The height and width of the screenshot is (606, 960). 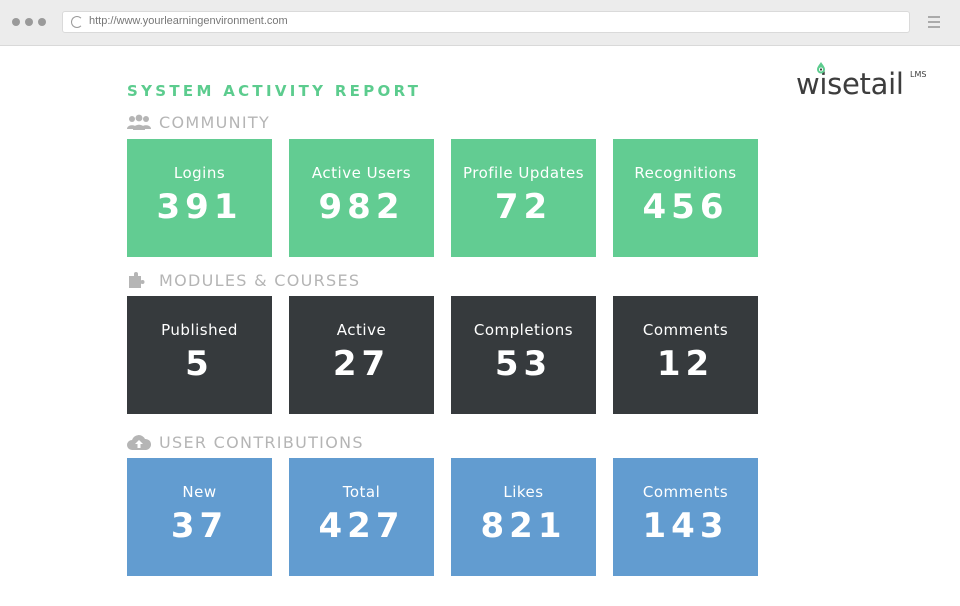 I want to click on stat-tile-comments: Comments 143, so click(x=685, y=517).